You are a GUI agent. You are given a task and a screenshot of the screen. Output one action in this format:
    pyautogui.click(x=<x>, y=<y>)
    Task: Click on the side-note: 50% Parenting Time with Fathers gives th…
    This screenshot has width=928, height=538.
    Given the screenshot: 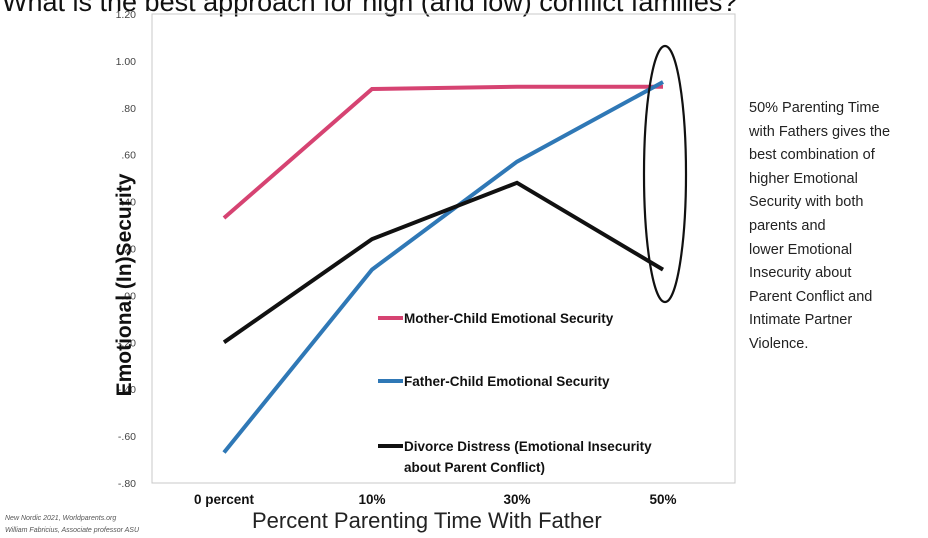 What is the action you would take?
    pyautogui.click(x=820, y=226)
    